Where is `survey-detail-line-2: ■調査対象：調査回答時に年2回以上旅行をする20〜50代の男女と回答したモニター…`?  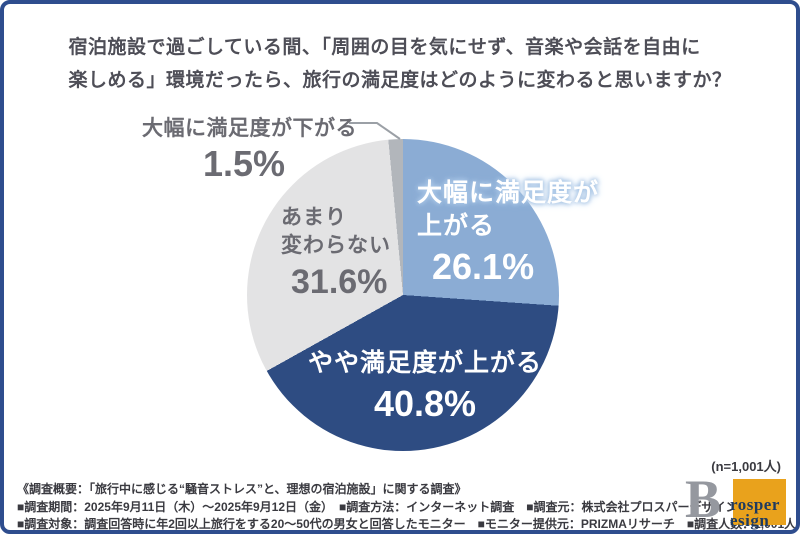 survey-detail-line-2: ■調査対象：調査回答時に年2回以上旅行をする20〜50代の男女と回答したモニター… is located at coordinates (407, 524).